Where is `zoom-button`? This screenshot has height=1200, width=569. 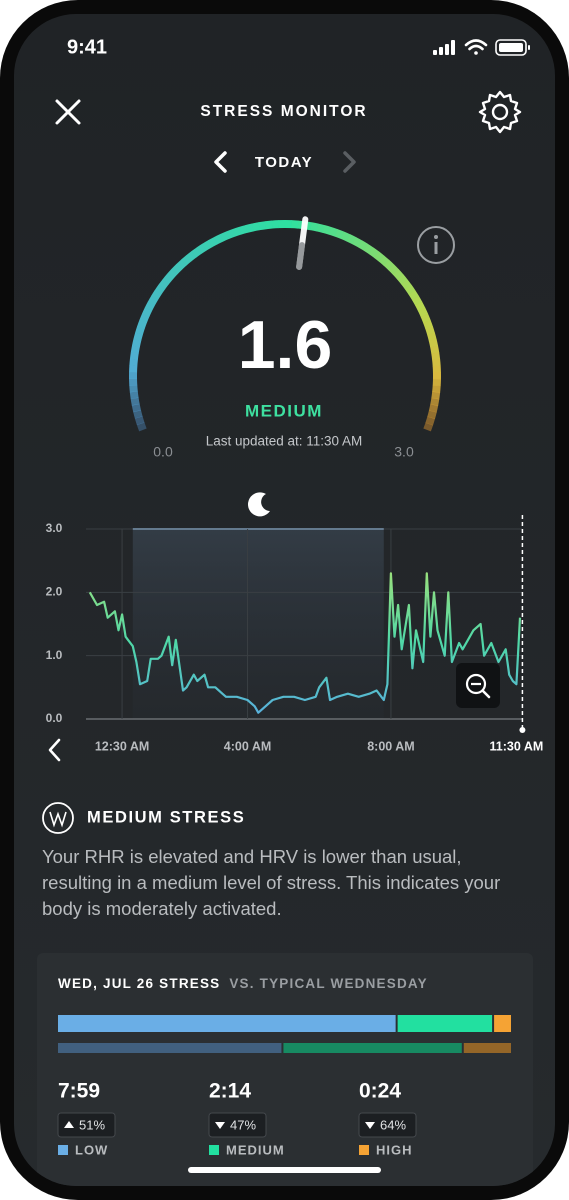
zoom-button is located at coordinates (478, 685).